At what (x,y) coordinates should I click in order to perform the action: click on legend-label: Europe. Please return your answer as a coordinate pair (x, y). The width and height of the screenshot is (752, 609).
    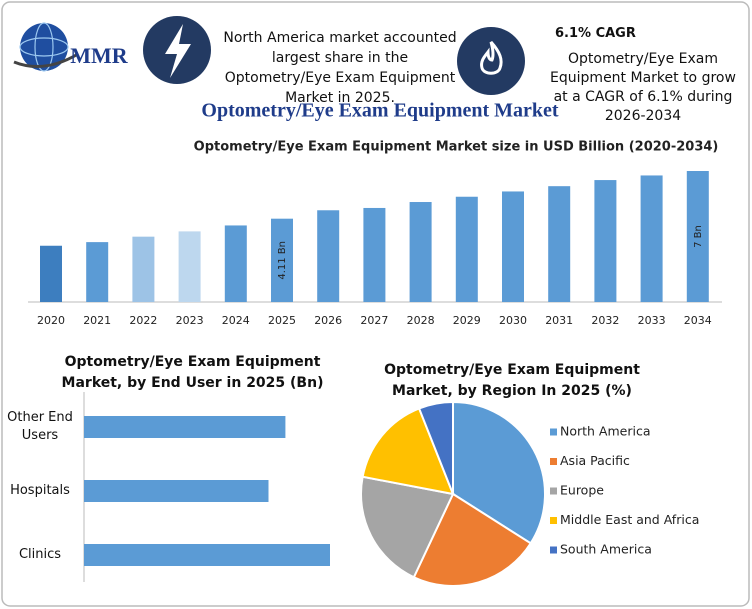
    Looking at the image, I should click on (582, 490).